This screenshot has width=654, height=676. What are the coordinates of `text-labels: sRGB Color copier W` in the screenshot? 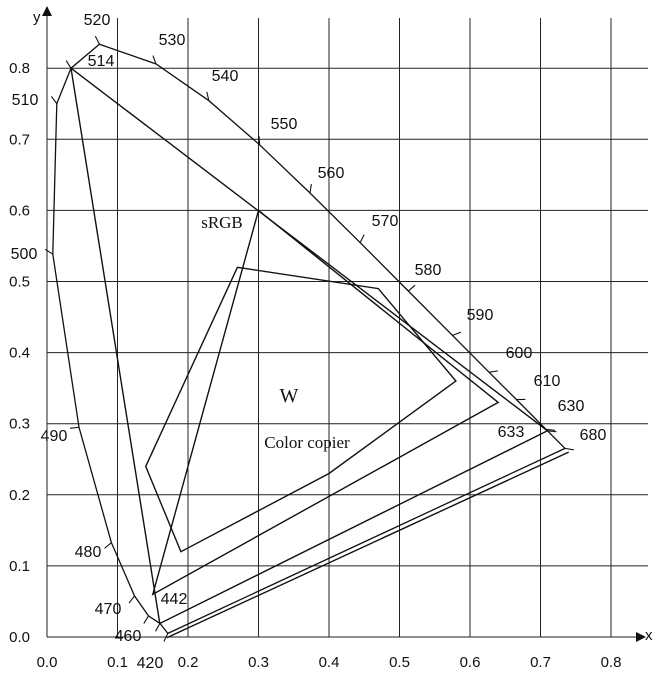 It's located at (275, 332).